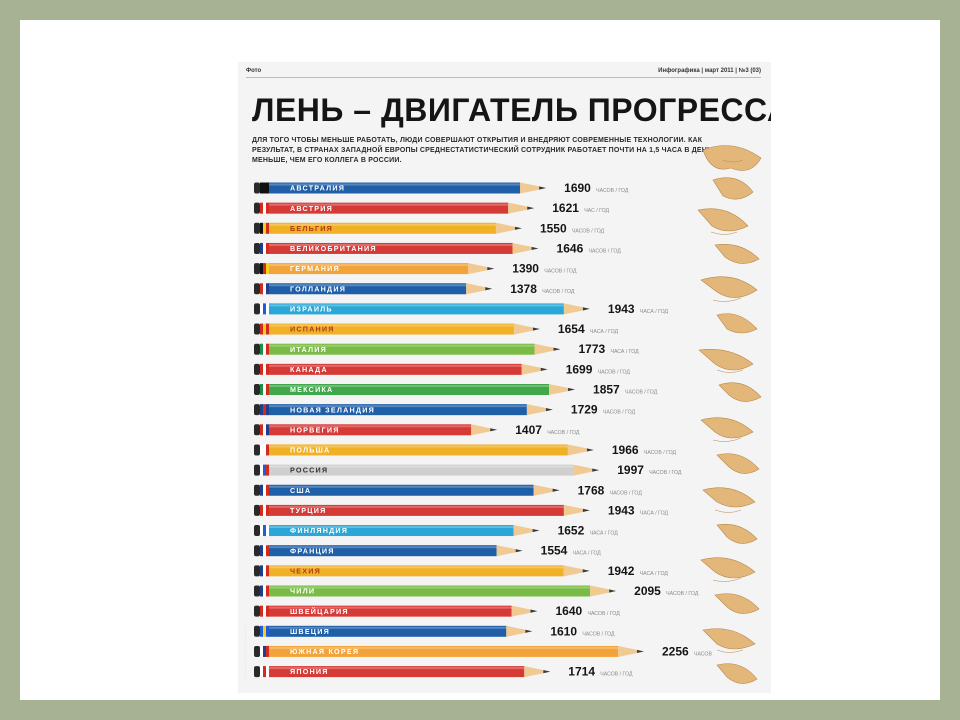 This screenshot has width=960, height=720. Describe the element at coordinates (319, 611) in the screenshot. I see `country-label: ШВЕЙЦАРИЯ` at that location.